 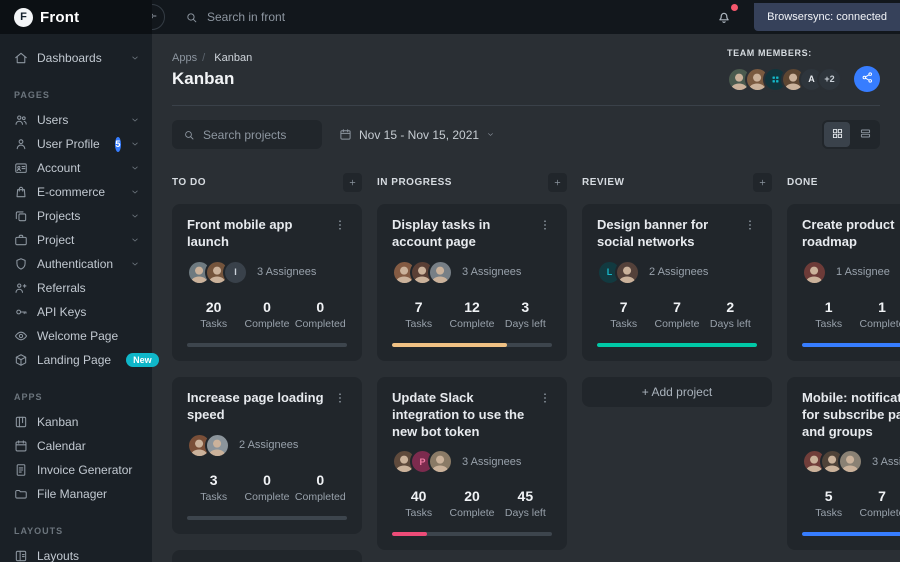 What do you see at coordinates (775, 79) in the screenshot?
I see `logo-grid-icon` at bounding box center [775, 79].